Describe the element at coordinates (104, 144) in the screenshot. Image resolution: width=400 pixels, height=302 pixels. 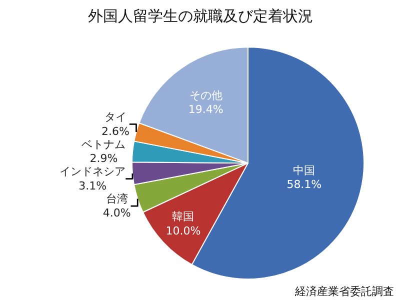
I see `slice-label: ベトナム` at that location.